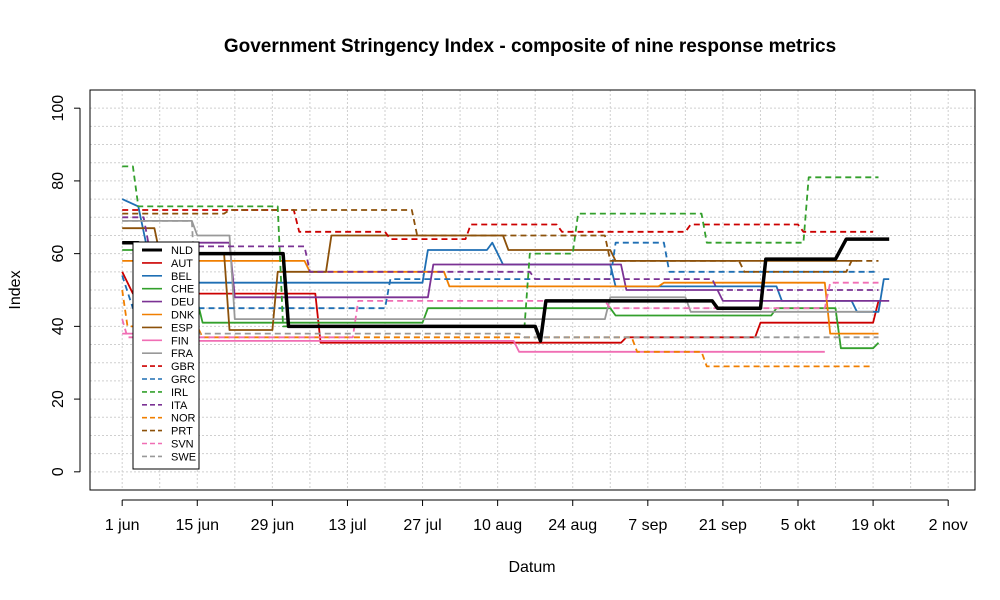 Image resolution: width=1000 pixels, height=600 pixels. Describe the element at coordinates (500, 275) in the screenshot. I see `series-line-grc` at that location.